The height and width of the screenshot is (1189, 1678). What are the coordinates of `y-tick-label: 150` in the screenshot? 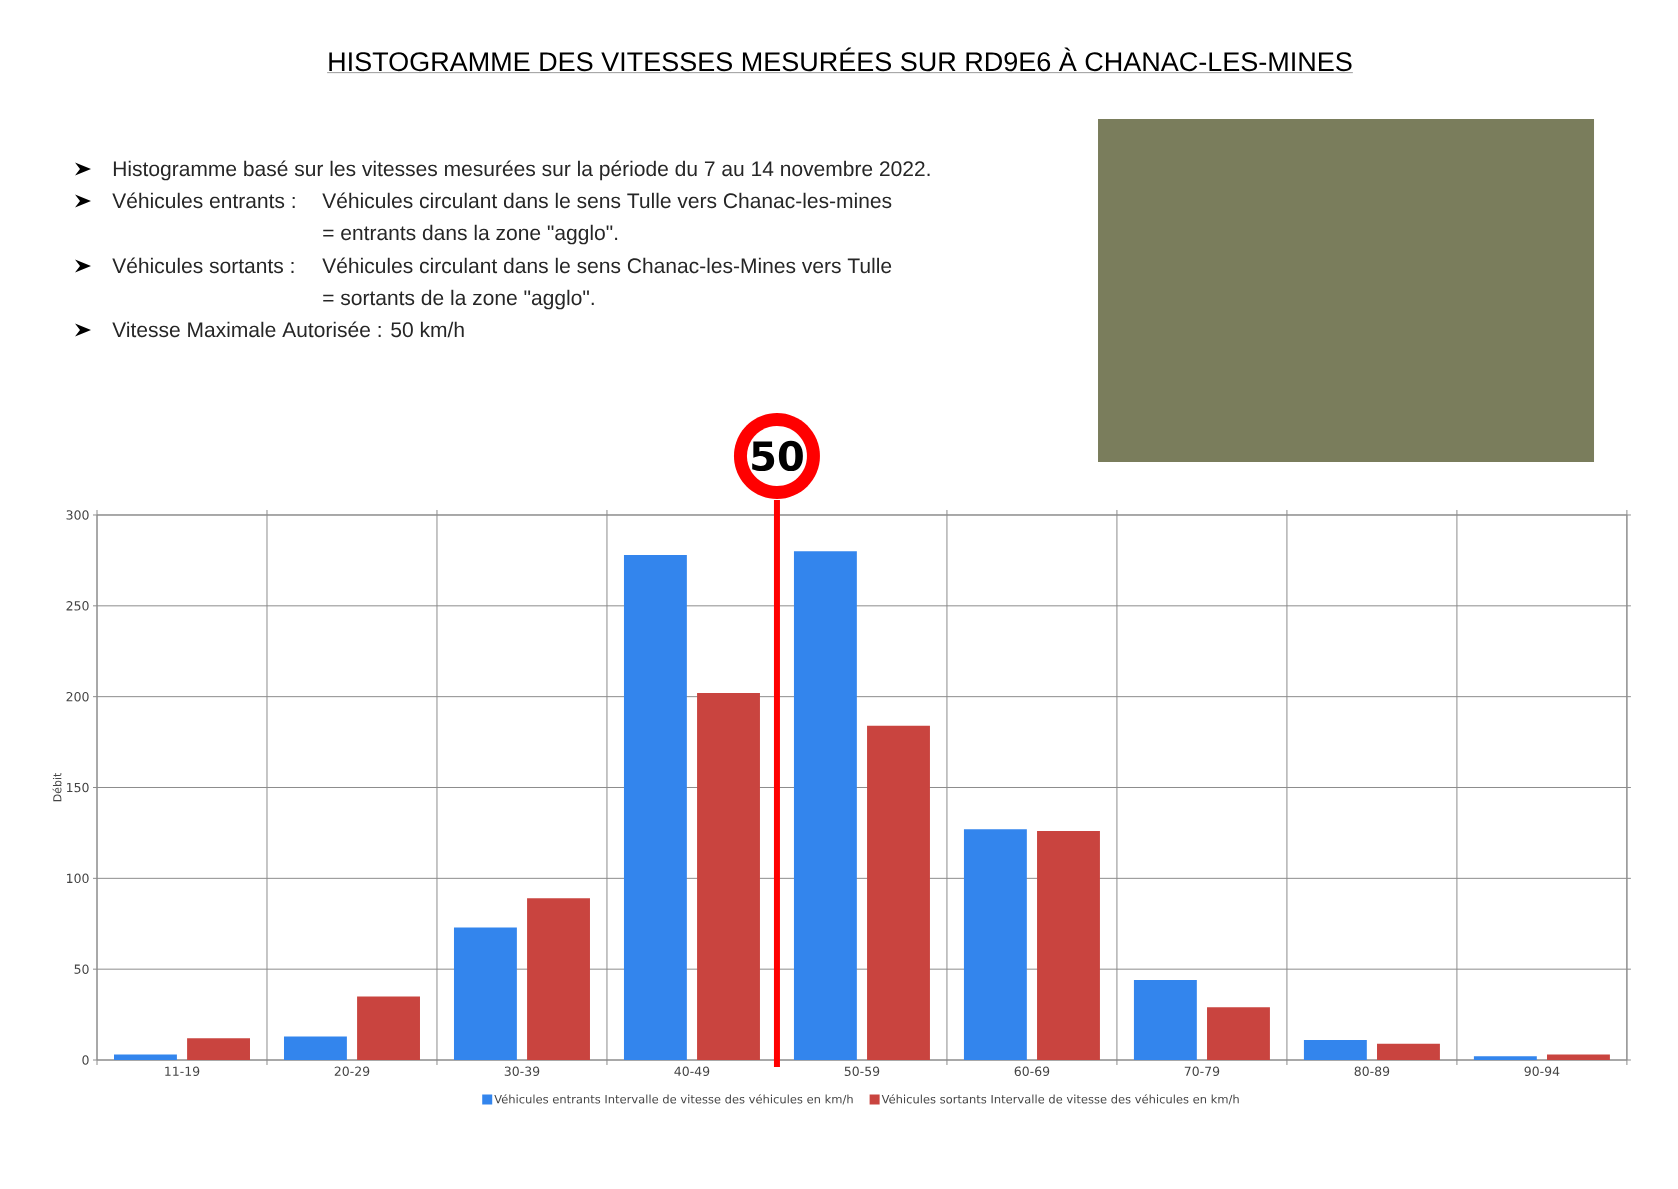 It's located at (78, 787).